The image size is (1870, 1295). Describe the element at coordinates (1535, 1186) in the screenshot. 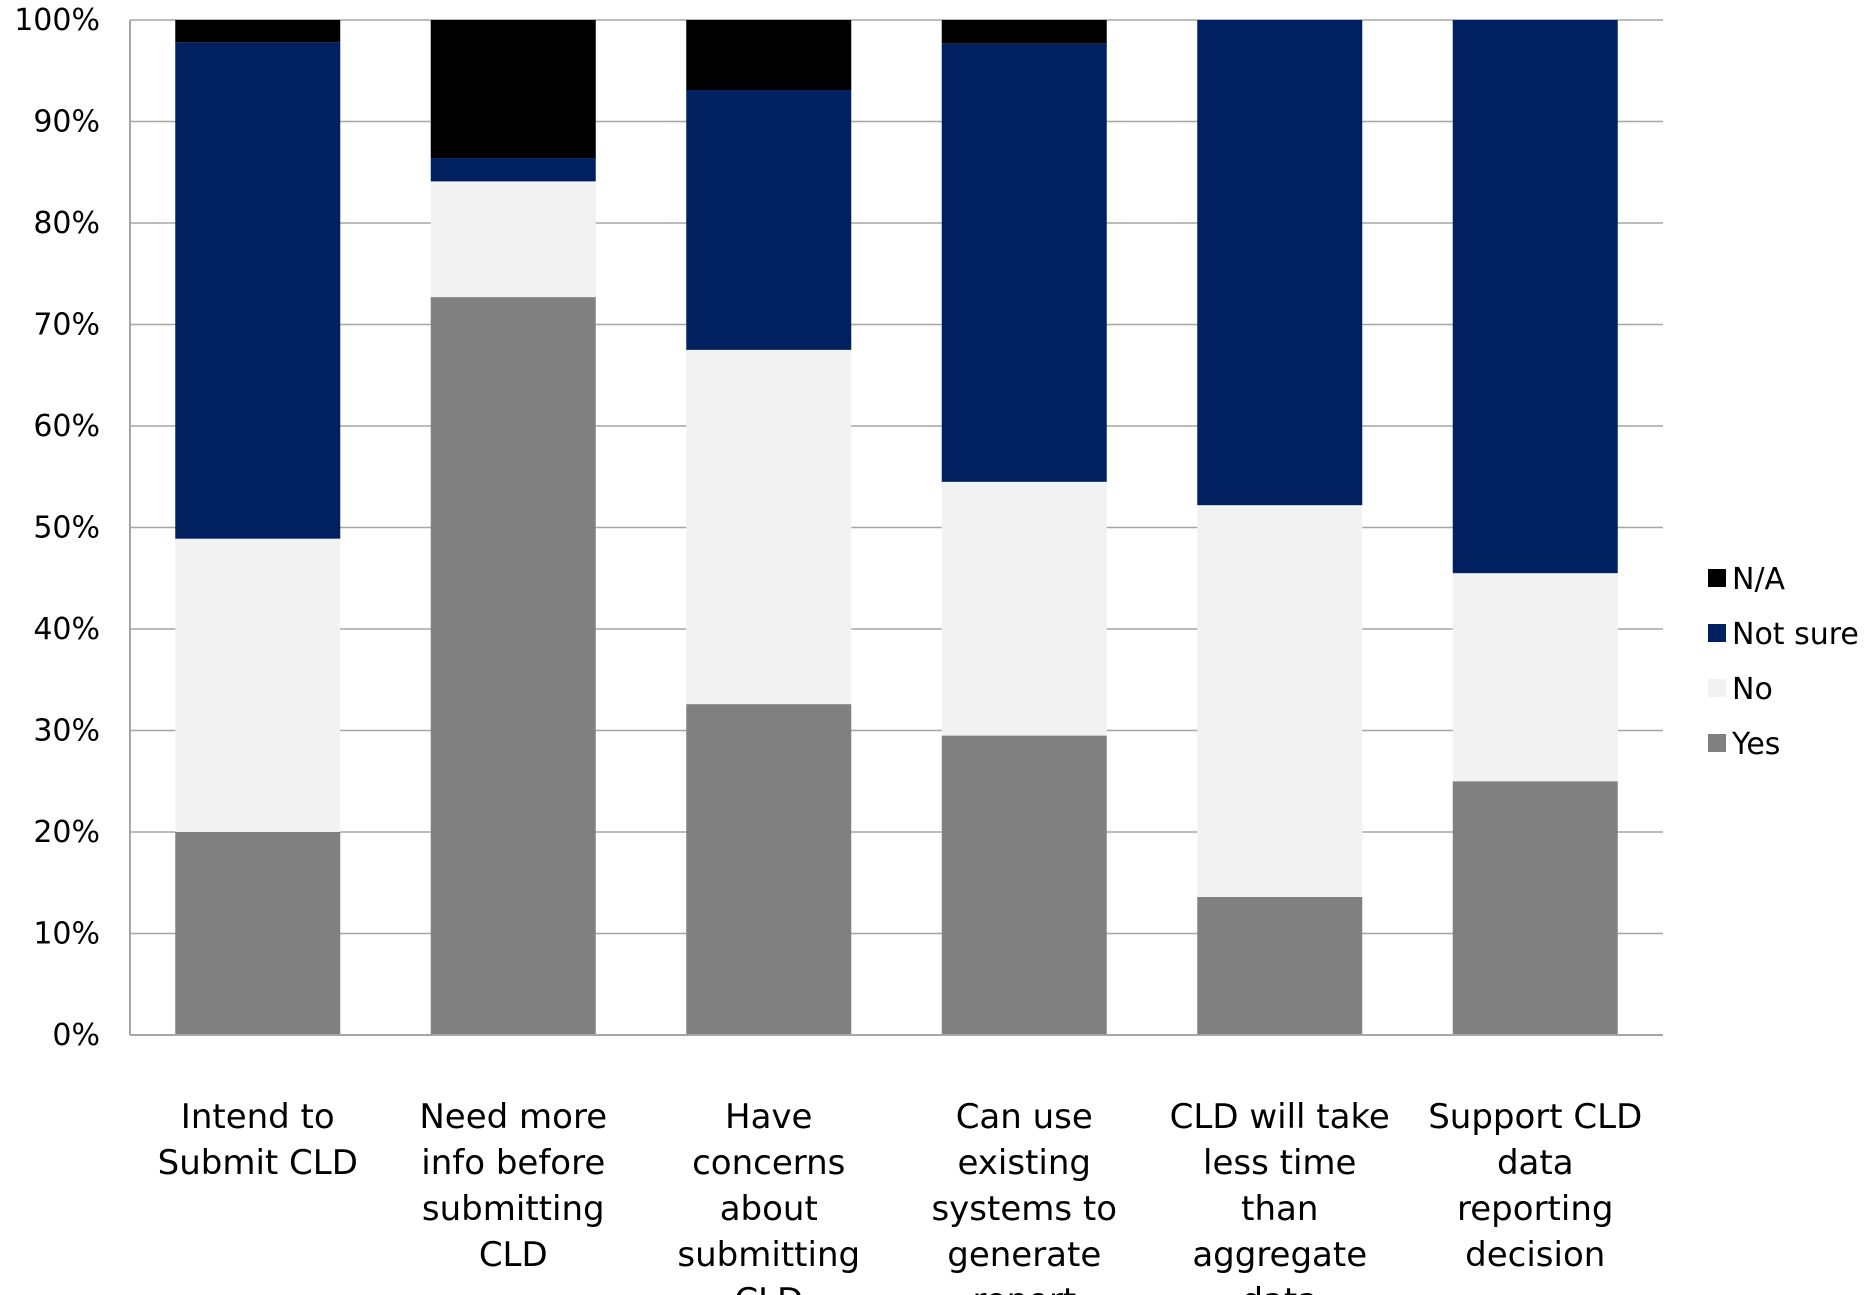

I see `category-label: Support CLD data reporting decision` at that location.